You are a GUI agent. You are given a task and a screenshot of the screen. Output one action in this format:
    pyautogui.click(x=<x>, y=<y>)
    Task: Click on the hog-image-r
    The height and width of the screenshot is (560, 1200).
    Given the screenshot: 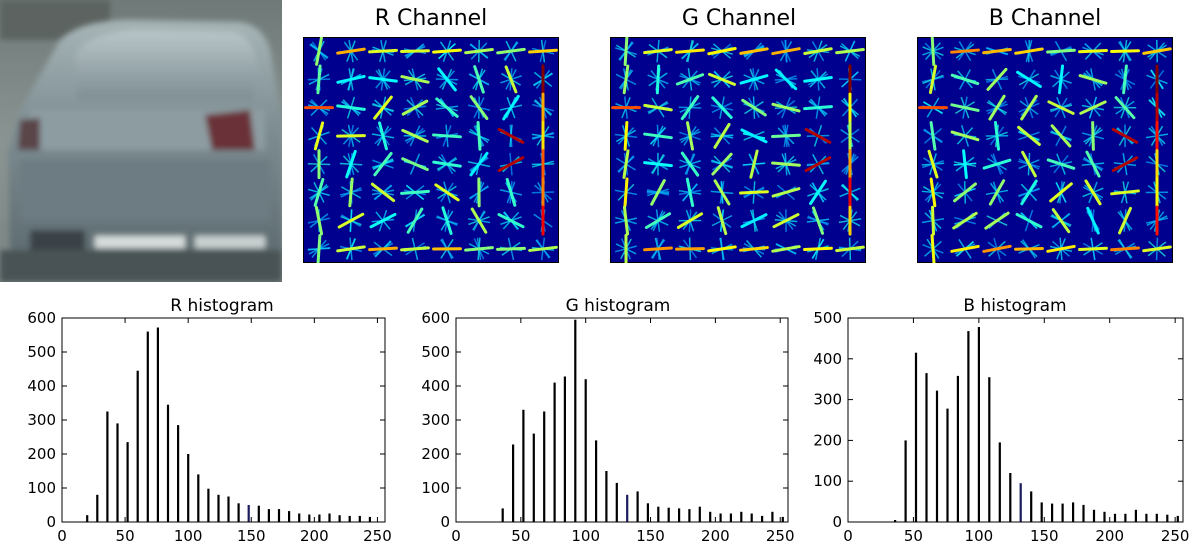 What is the action you would take?
    pyautogui.click(x=431, y=150)
    